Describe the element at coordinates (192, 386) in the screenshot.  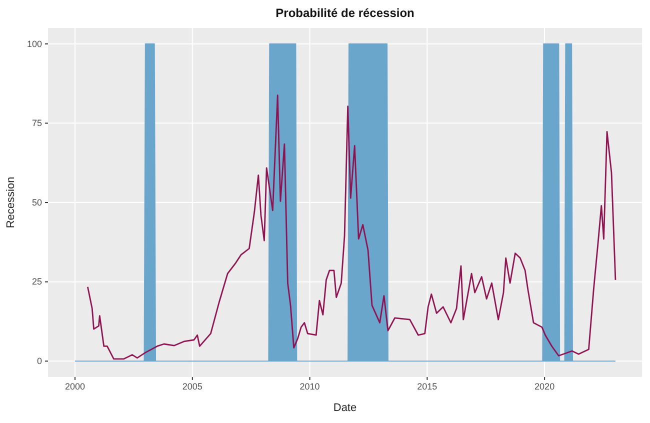
I see `x-tick-label: 2005` at that location.